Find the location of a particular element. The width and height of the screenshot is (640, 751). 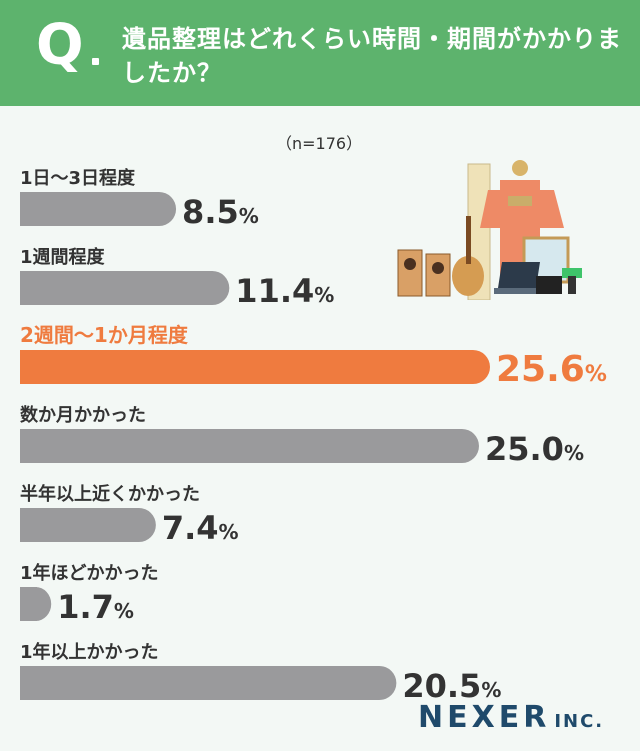

value-label: 25.0% is located at coordinates (534, 449).